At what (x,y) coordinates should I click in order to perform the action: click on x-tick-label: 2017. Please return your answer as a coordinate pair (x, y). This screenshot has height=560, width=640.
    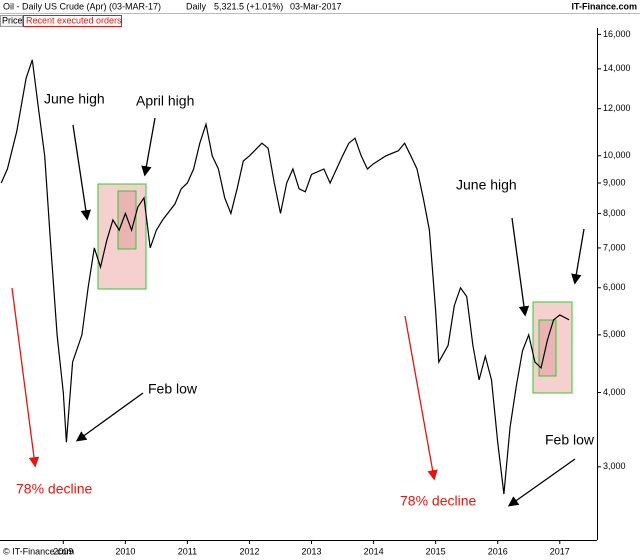
    Looking at the image, I should click on (560, 551).